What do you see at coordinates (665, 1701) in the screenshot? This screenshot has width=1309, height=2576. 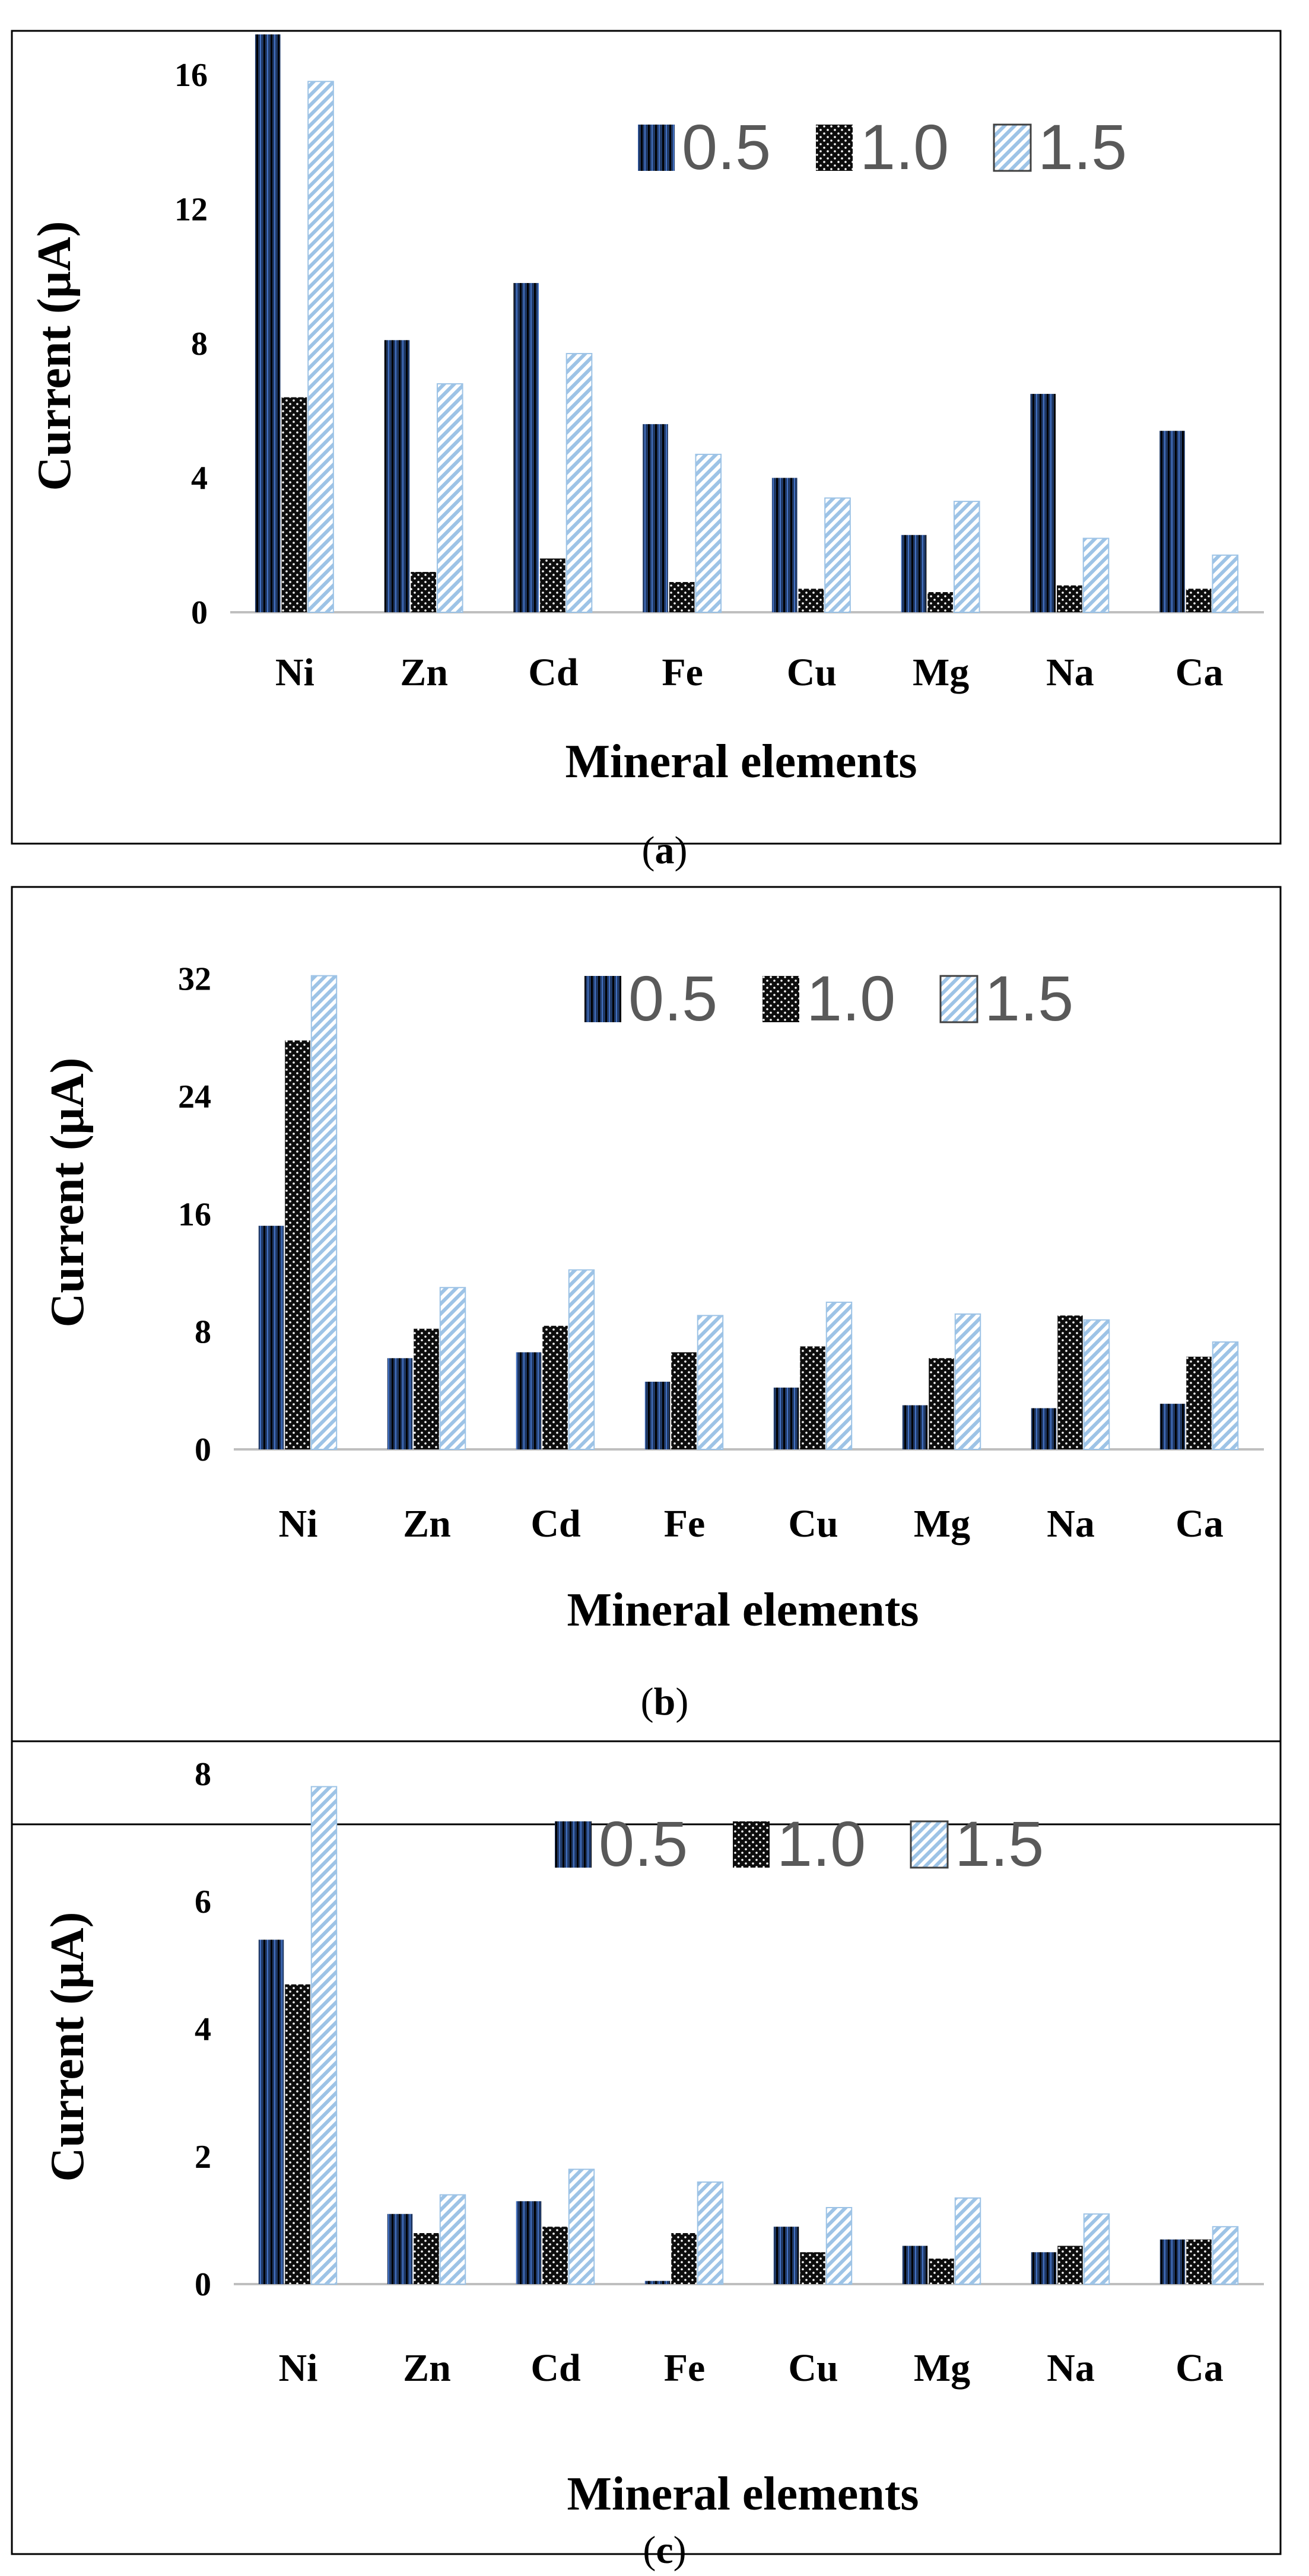 I see `panel-caption: (b)` at bounding box center [665, 1701].